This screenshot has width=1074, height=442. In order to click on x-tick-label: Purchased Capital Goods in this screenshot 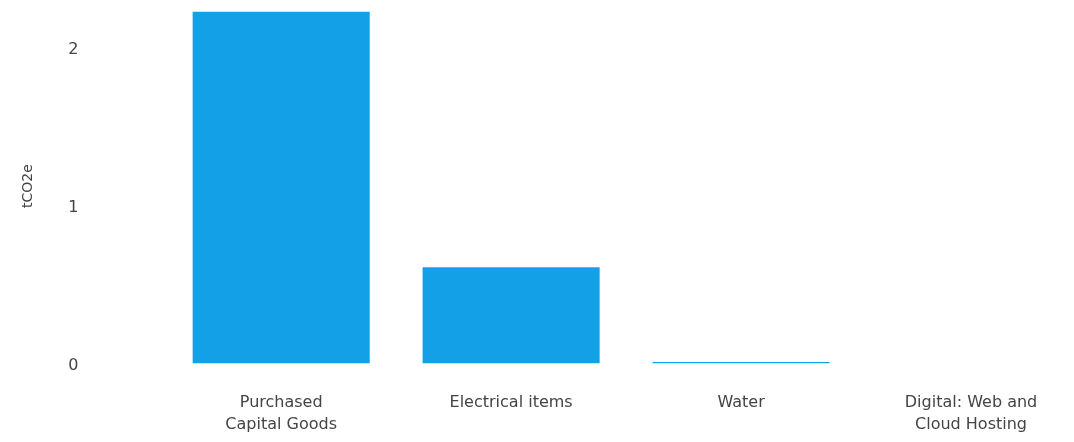, I will do `click(281, 412)`.